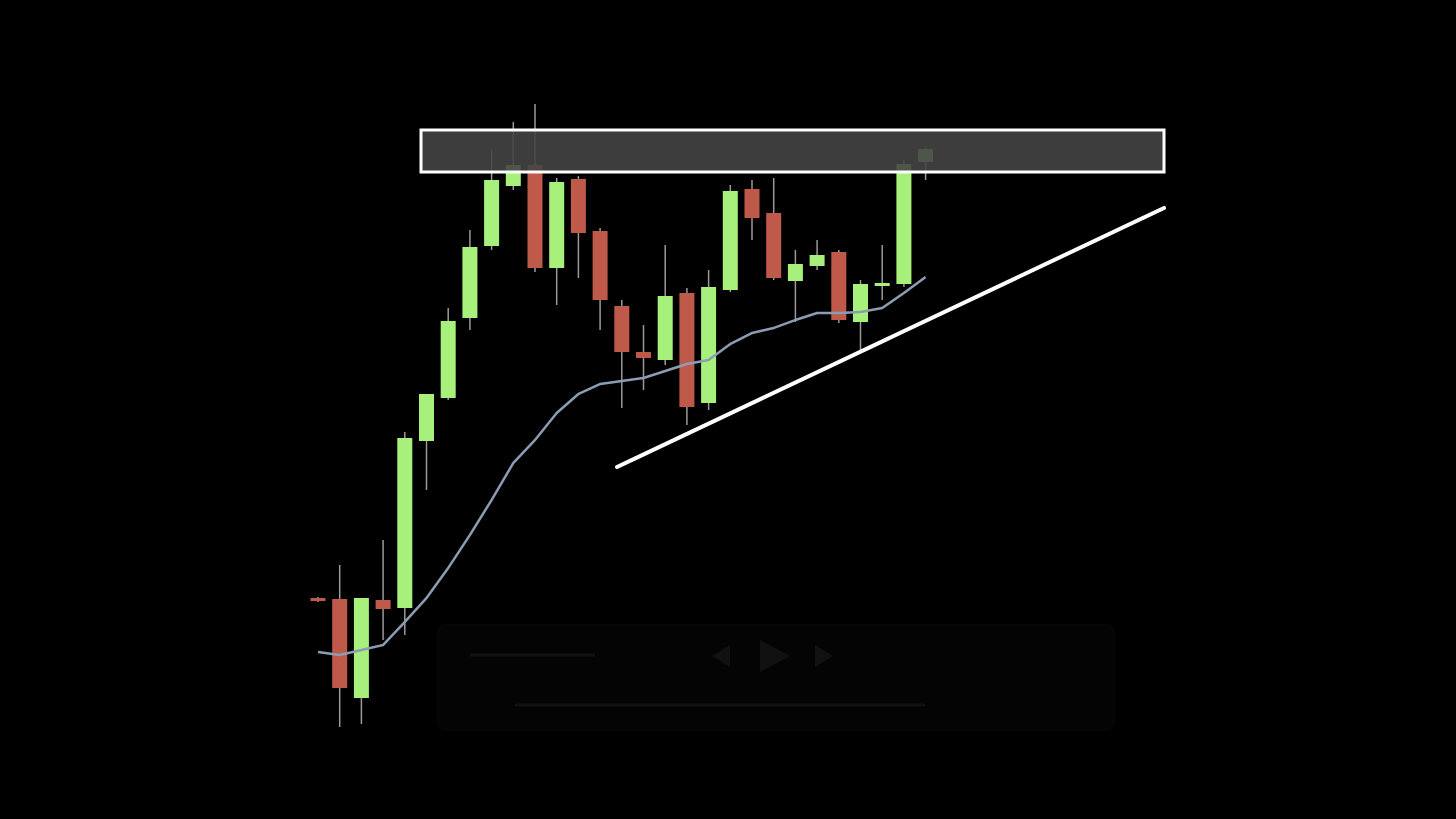 Image resolution: width=1456 pixels, height=819 pixels. What do you see at coordinates (890, 337) in the screenshot?
I see `trend-line` at bounding box center [890, 337].